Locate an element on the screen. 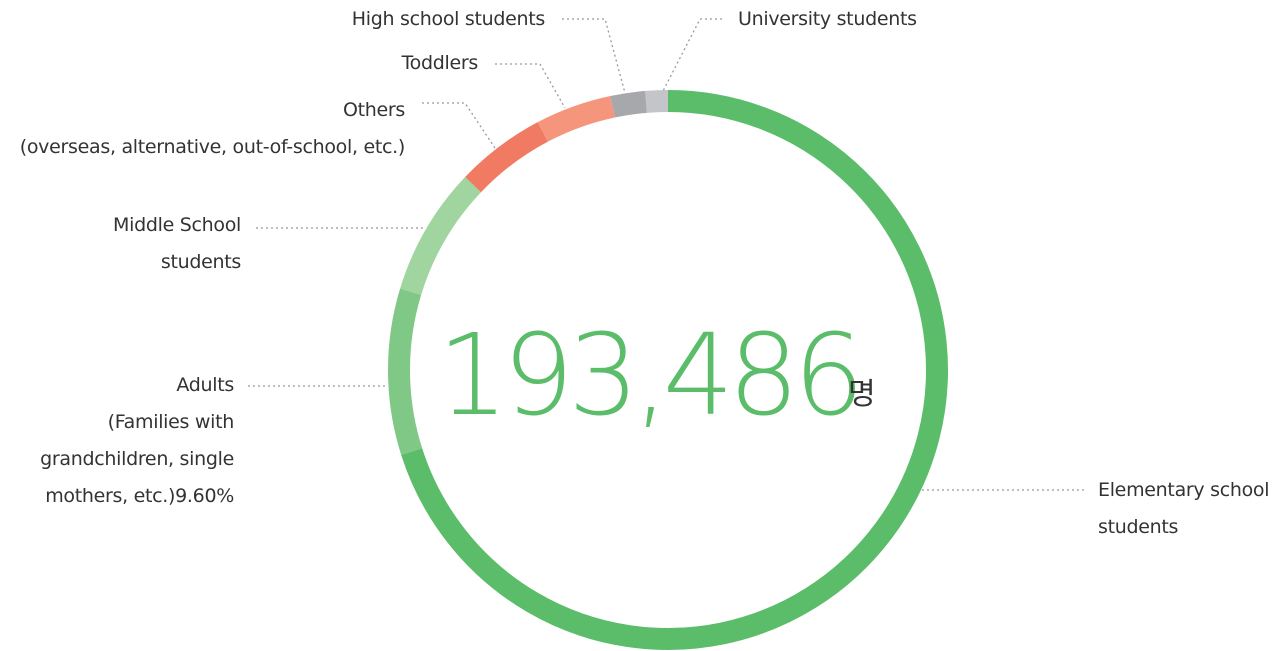 Image resolution: width=1284 pixels, height=651 pixels. category-name: Toddlers is located at coordinates (440, 63).